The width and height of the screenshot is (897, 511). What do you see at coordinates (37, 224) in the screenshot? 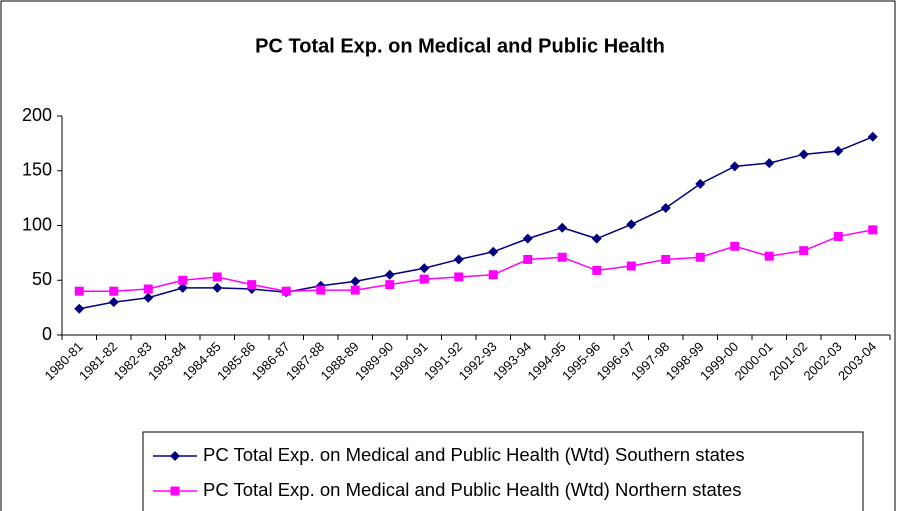
I see `y-tick-label: 100` at bounding box center [37, 224].